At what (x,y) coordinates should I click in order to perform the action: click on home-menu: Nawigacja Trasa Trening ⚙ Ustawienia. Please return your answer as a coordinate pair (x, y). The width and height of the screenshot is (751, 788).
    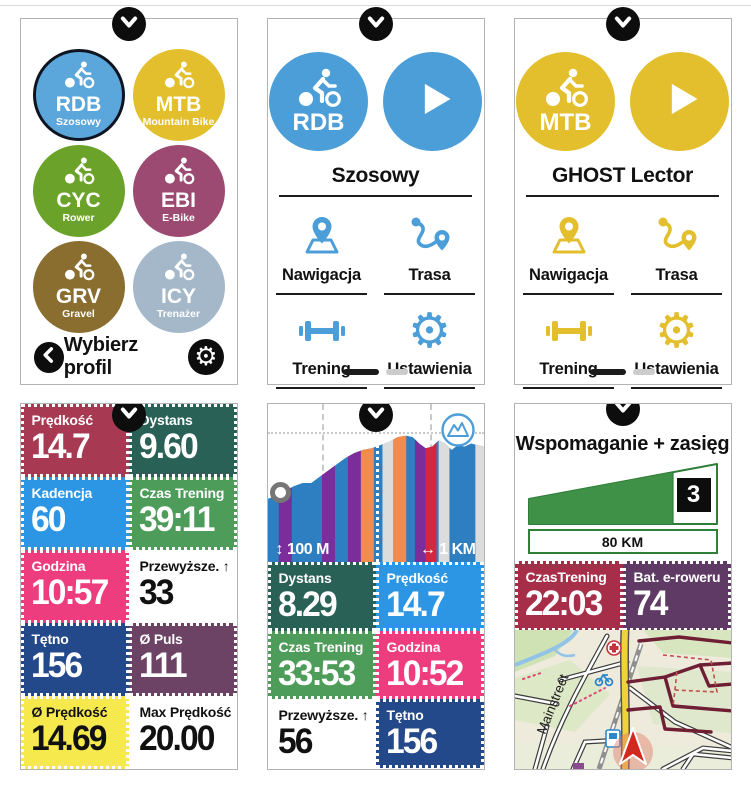
    Looking at the image, I should click on (623, 295).